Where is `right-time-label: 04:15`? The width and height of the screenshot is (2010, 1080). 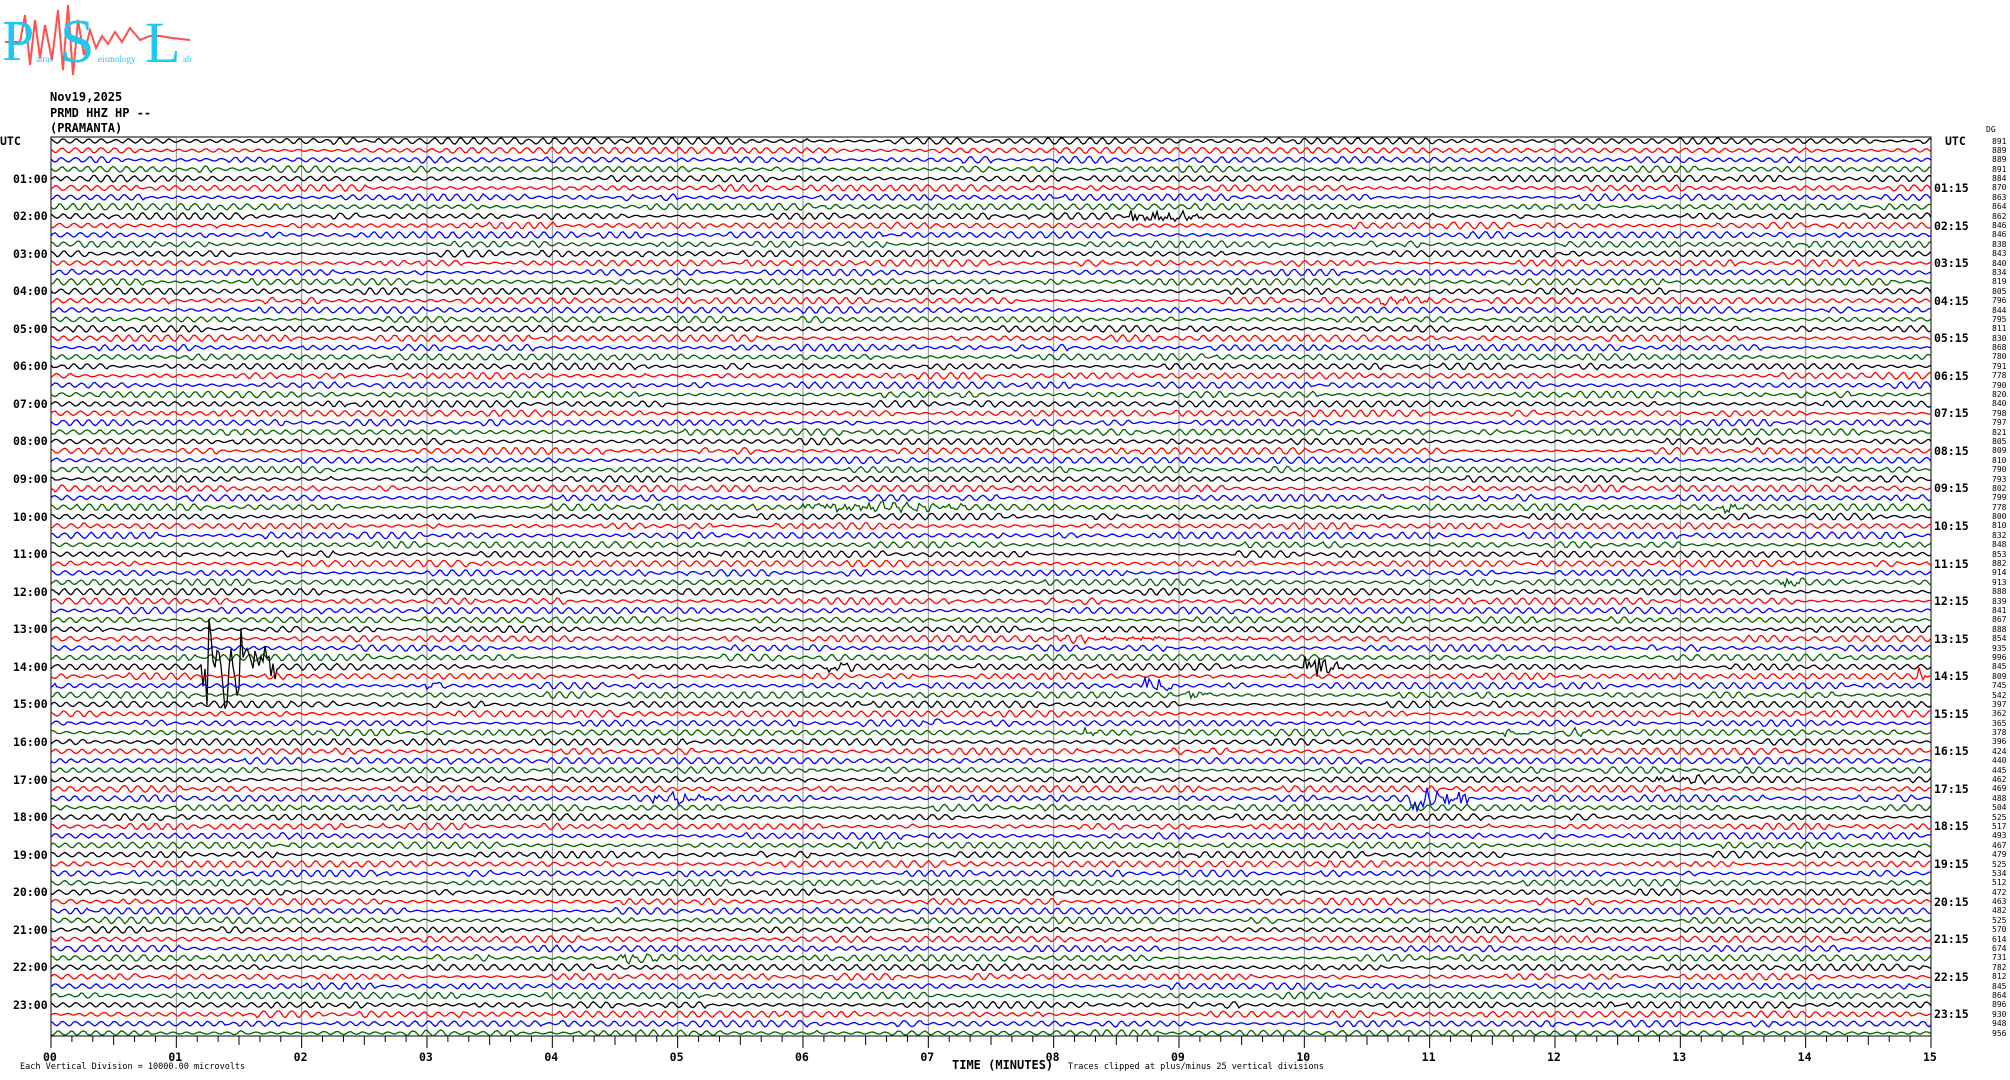 right-time-label: 04:15 is located at coordinates (1951, 300).